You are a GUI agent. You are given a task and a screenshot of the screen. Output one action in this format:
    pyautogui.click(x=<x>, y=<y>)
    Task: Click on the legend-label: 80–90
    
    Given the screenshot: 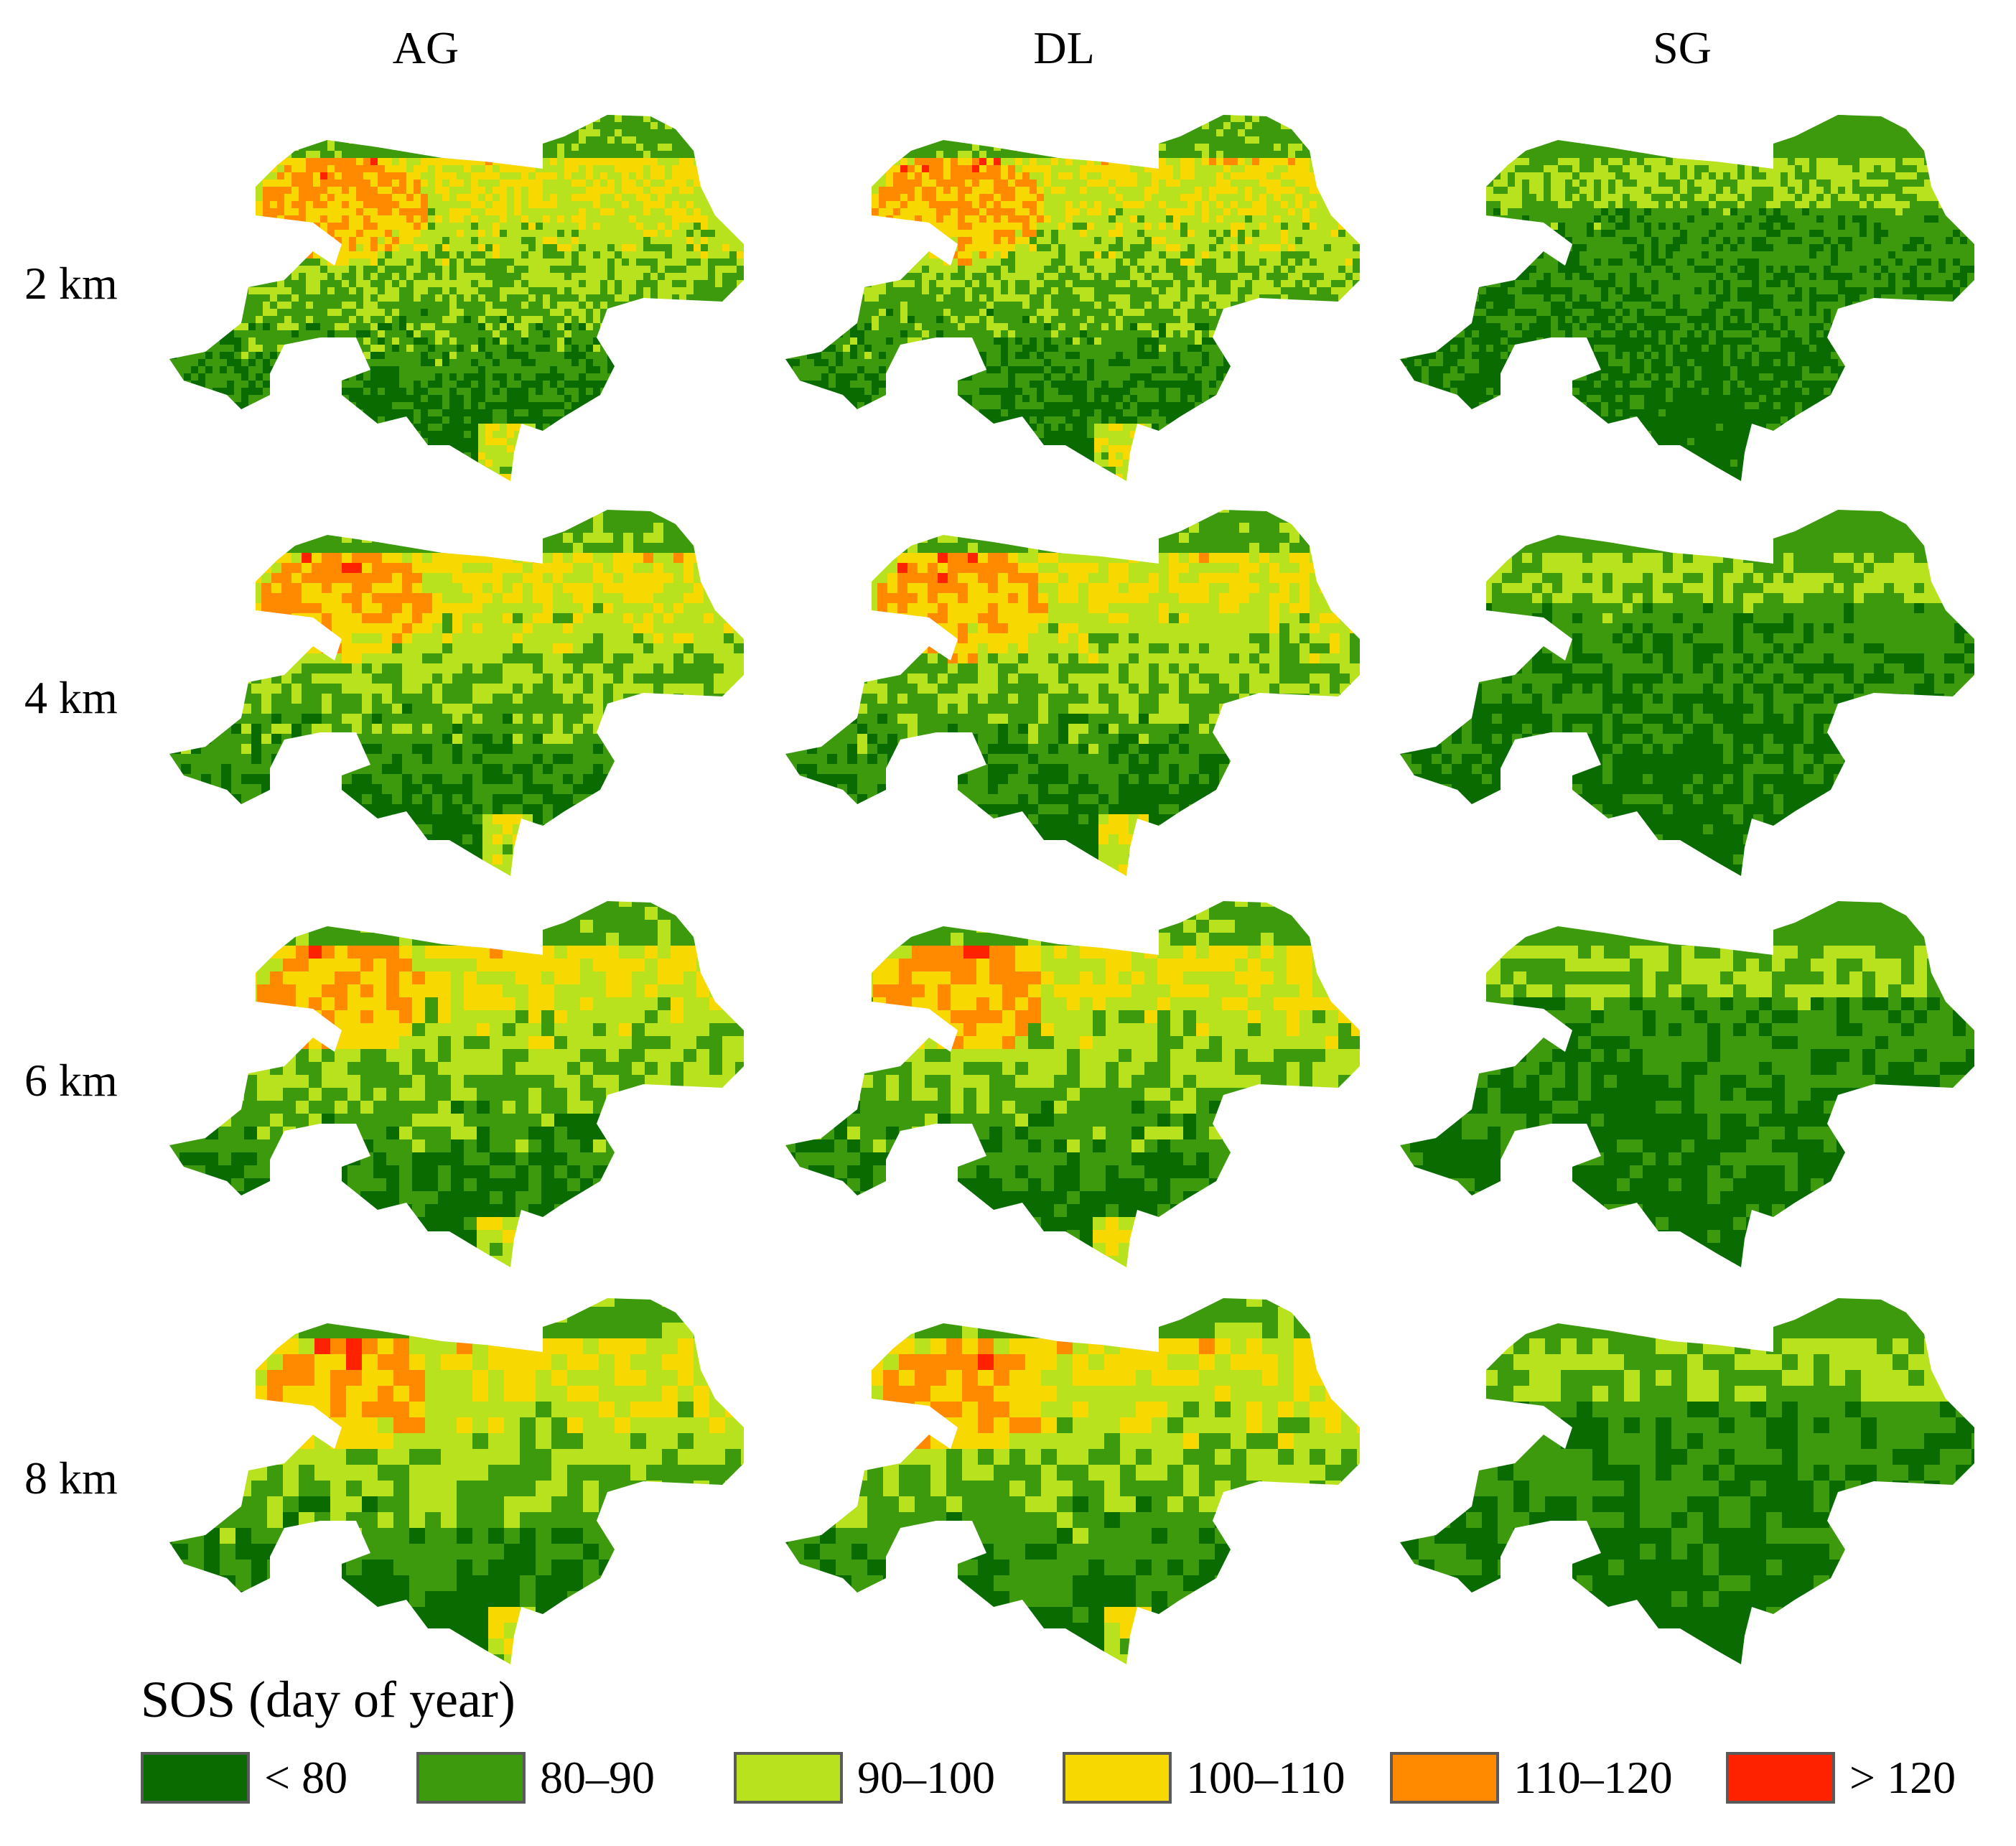 What is the action you would take?
    pyautogui.click(x=597, y=1778)
    